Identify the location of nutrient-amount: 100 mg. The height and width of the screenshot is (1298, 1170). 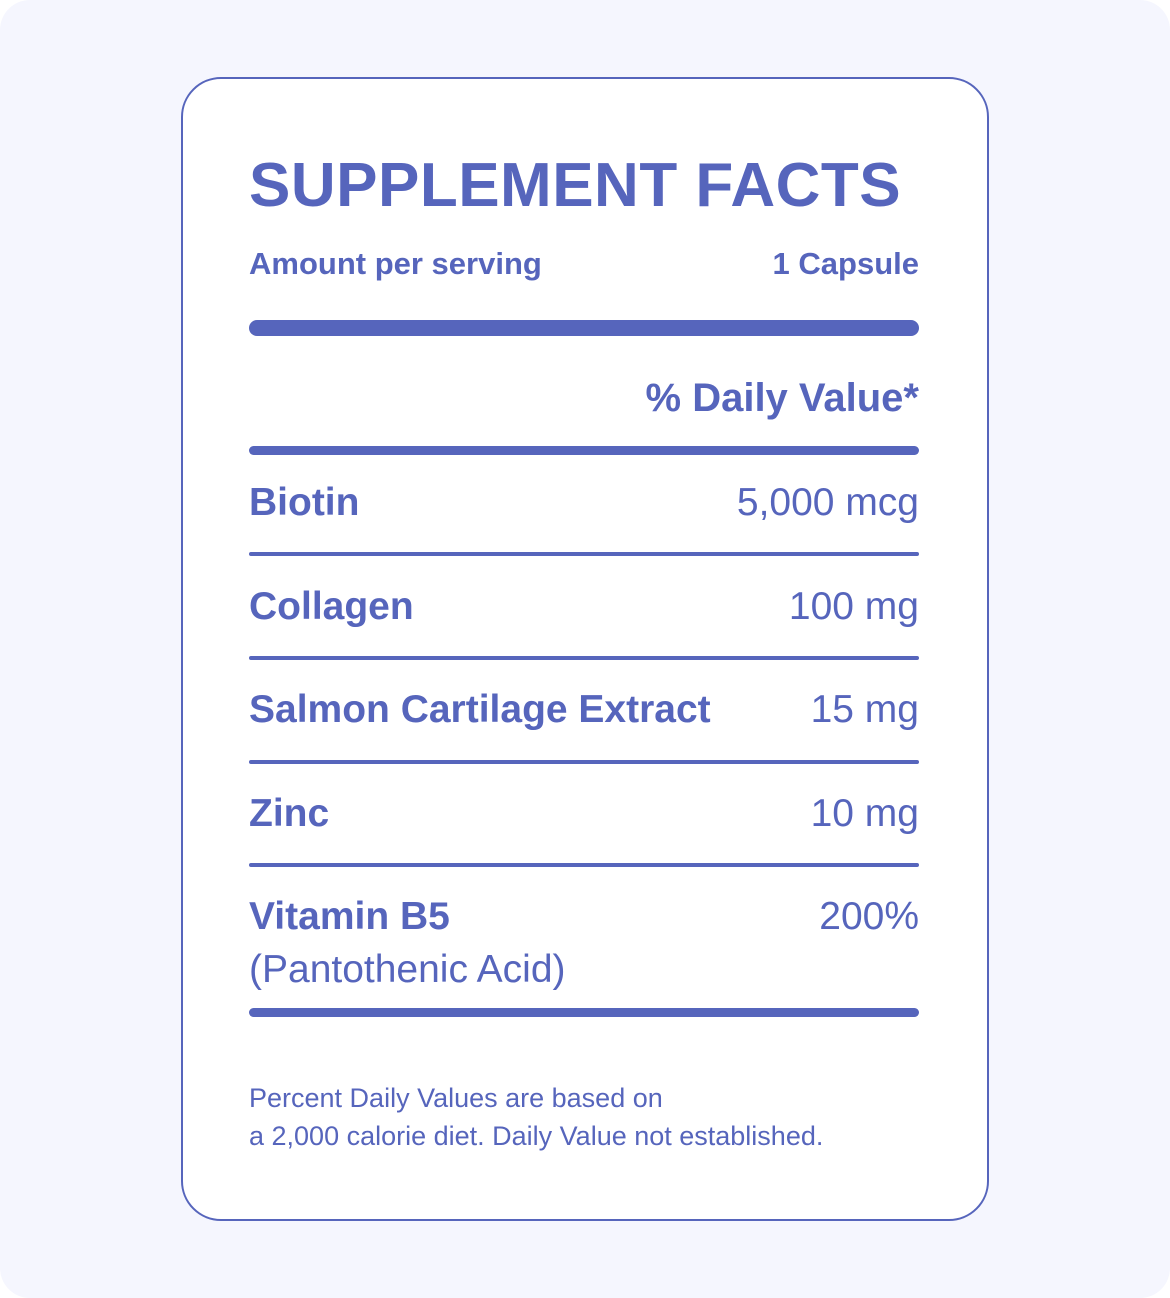
(853, 606).